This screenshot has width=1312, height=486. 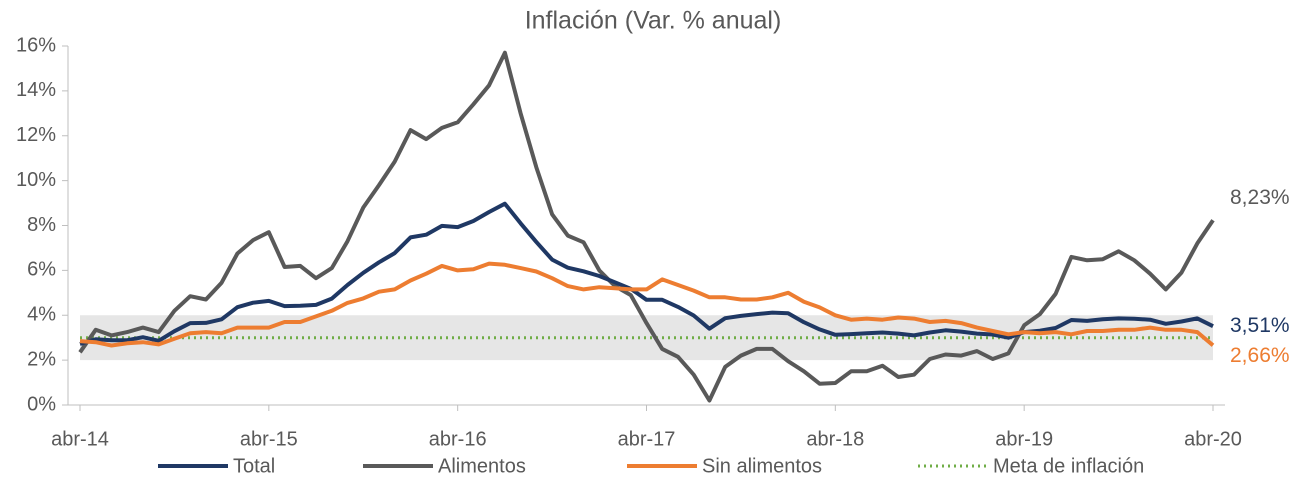 What do you see at coordinates (41, 270) in the screenshot?
I see `y-tick-label: 6%` at bounding box center [41, 270].